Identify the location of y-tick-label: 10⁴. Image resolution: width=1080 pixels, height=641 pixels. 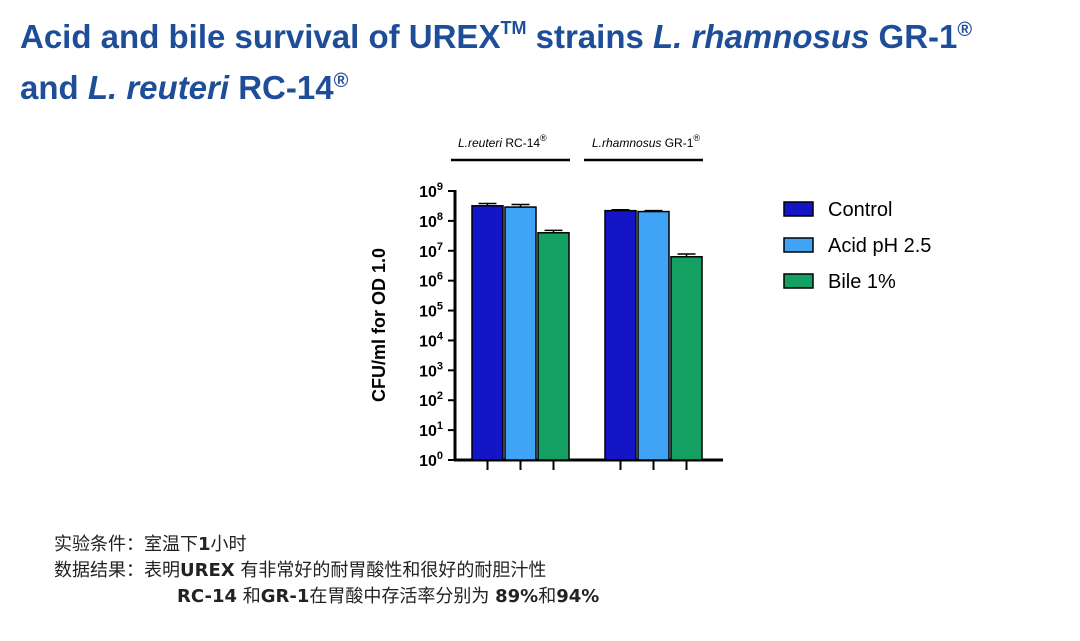
(431, 340).